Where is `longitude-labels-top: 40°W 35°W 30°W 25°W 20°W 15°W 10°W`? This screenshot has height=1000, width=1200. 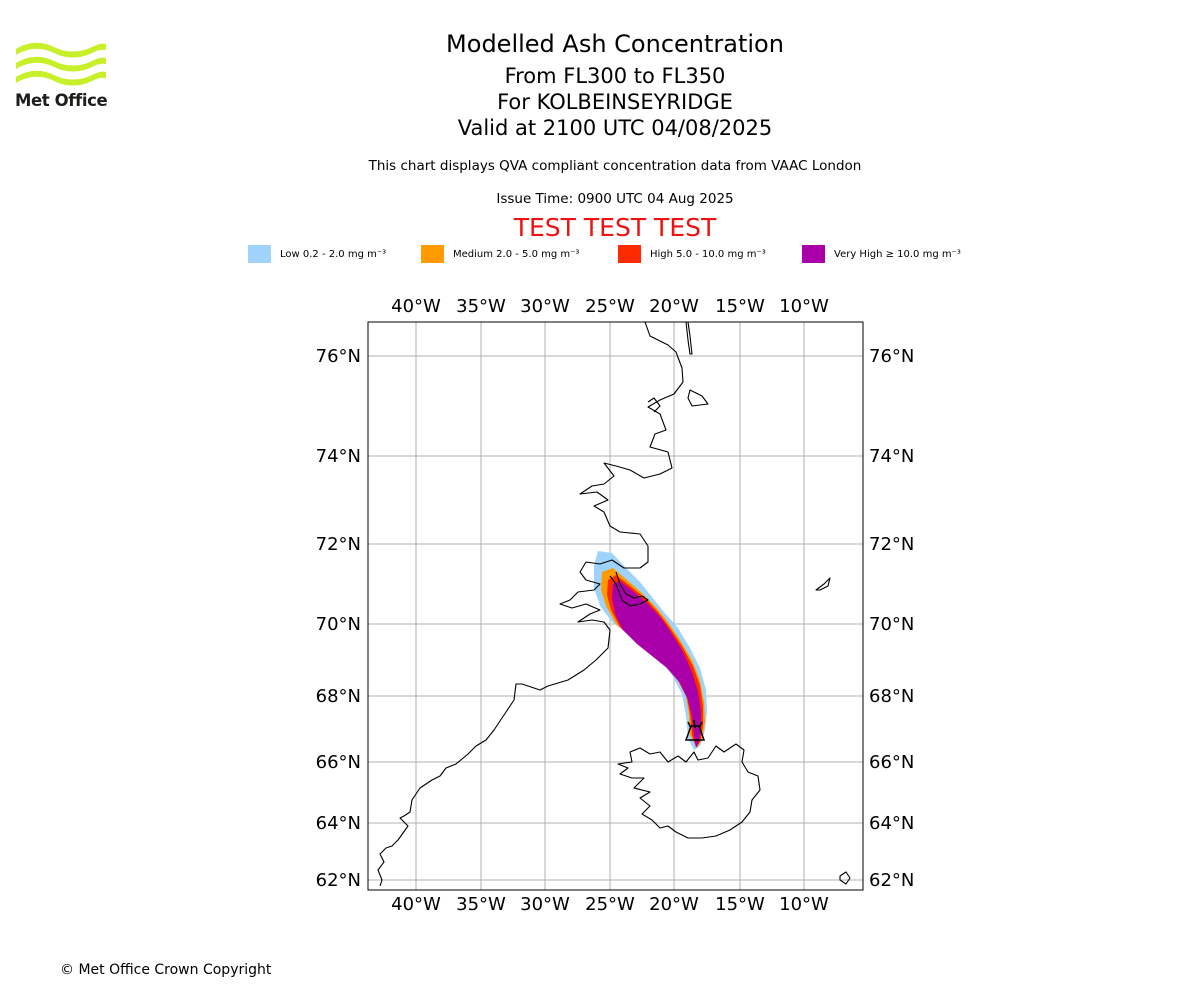
longitude-labels-top: 40°W 35°W 30°W 25°W 20°W 15°W 10°W is located at coordinates (610, 306).